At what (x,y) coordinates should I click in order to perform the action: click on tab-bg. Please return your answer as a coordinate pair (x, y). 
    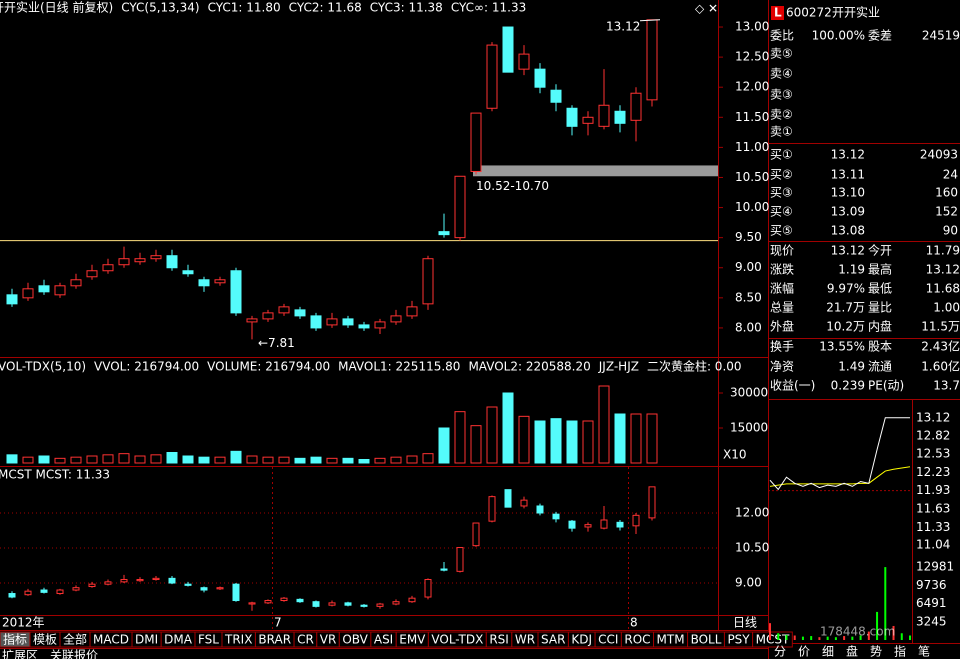
    Looking at the image, I should click on (772, 639).